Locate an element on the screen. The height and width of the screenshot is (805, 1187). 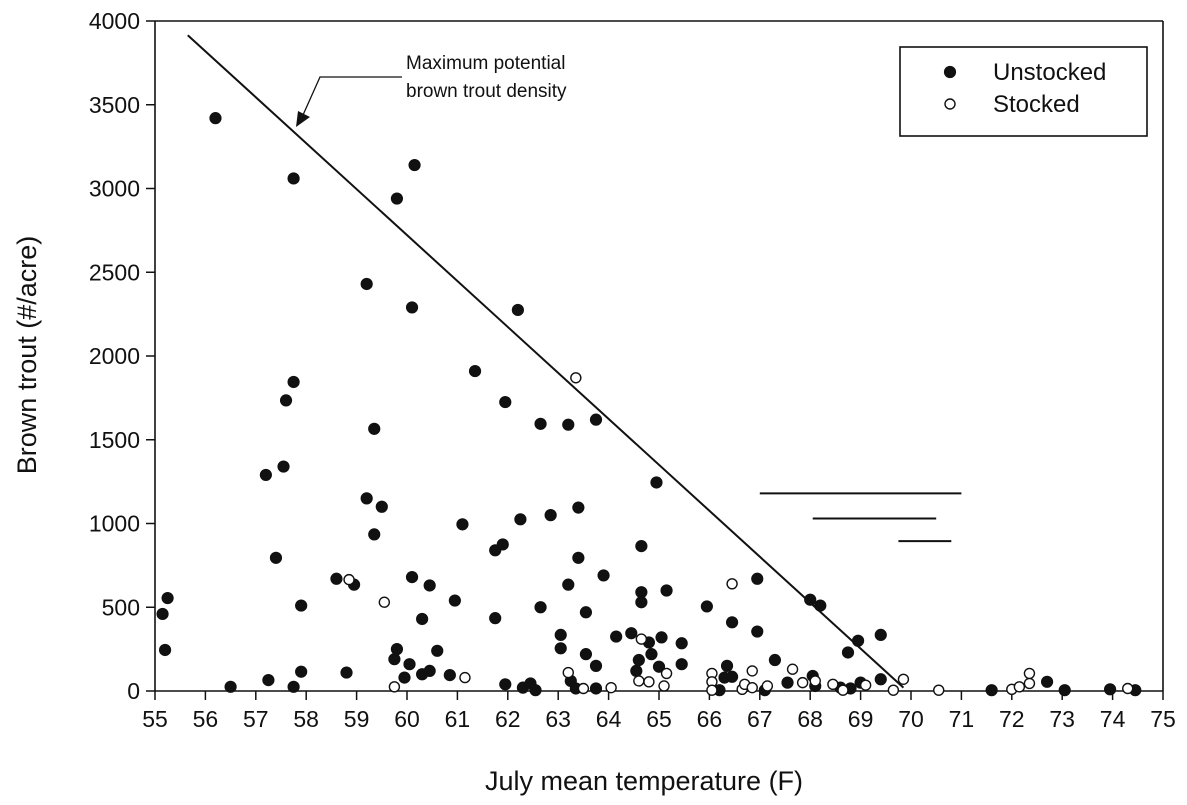
legend-label-unstocked: Unstocked is located at coordinates (1049, 72).